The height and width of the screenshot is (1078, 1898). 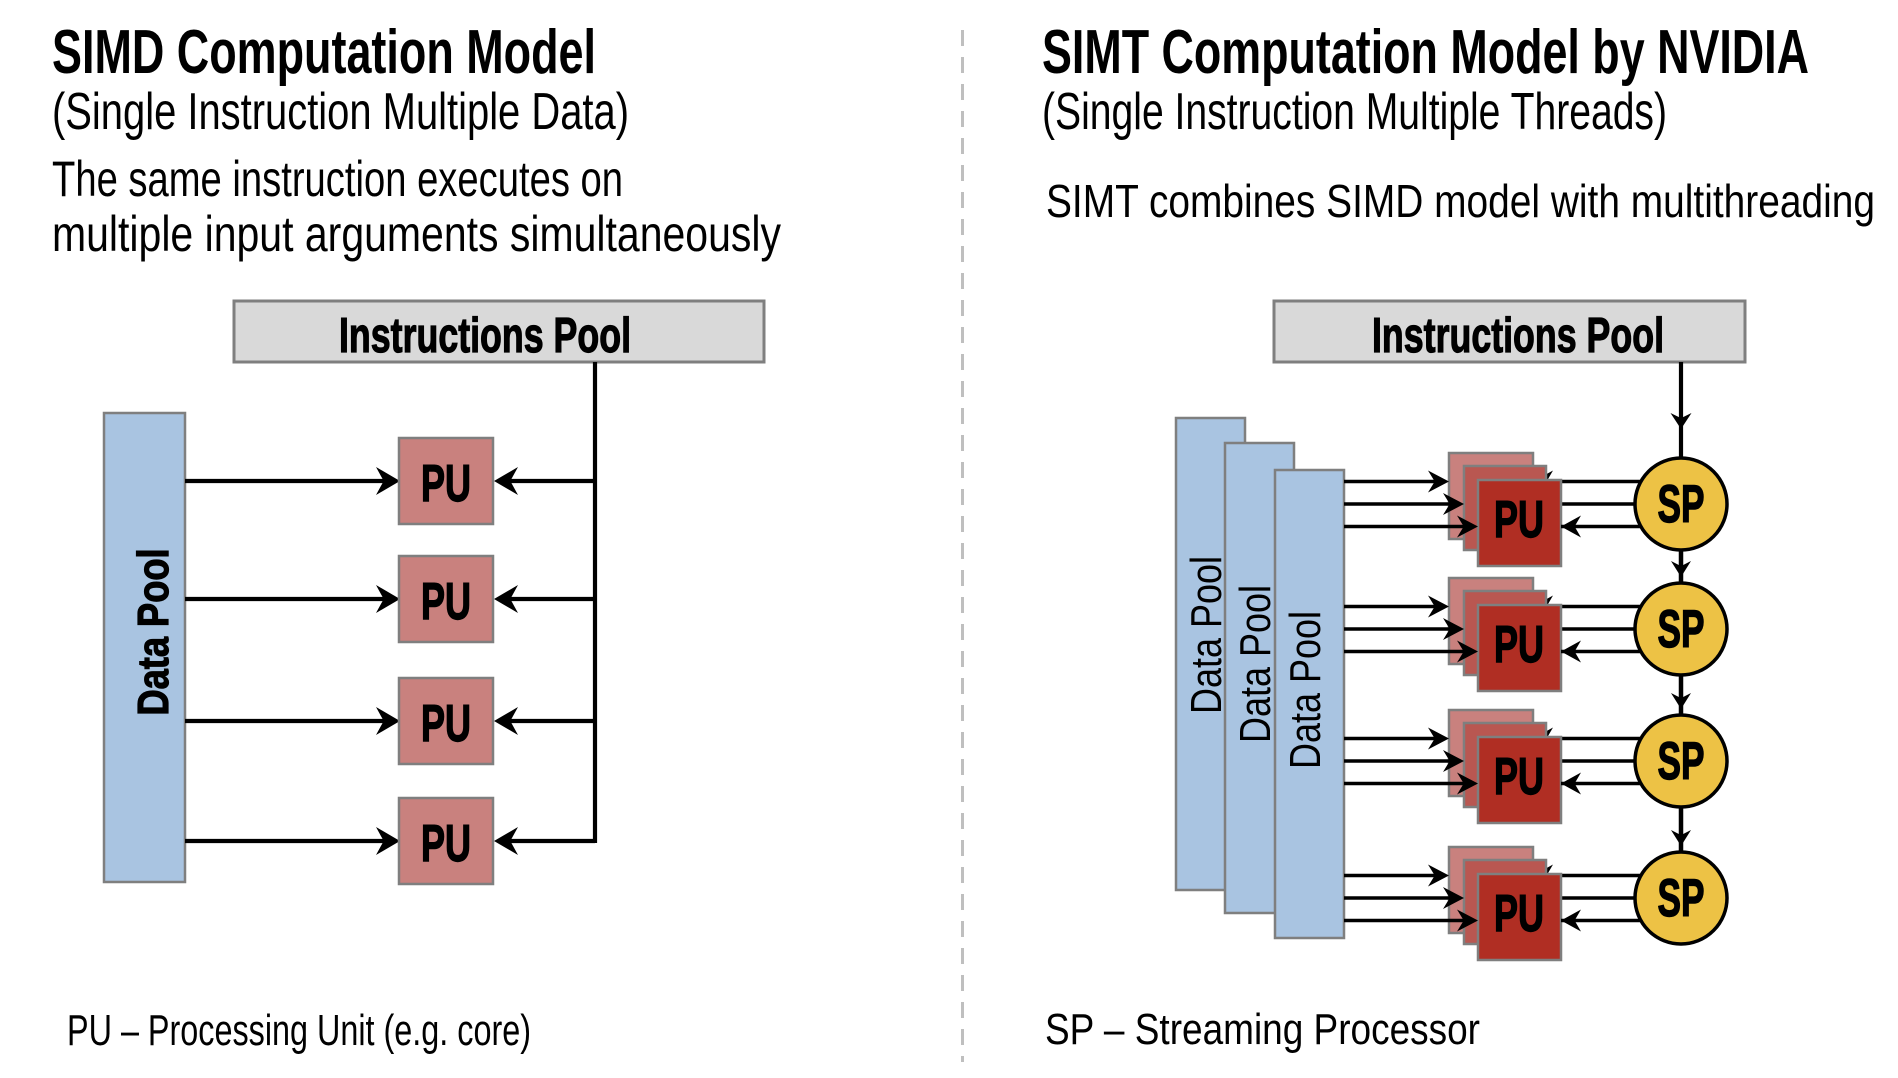 I want to click on svg-text:multiple input arguments simul: multiple input arguments simultaneously, so click(x=416, y=234).